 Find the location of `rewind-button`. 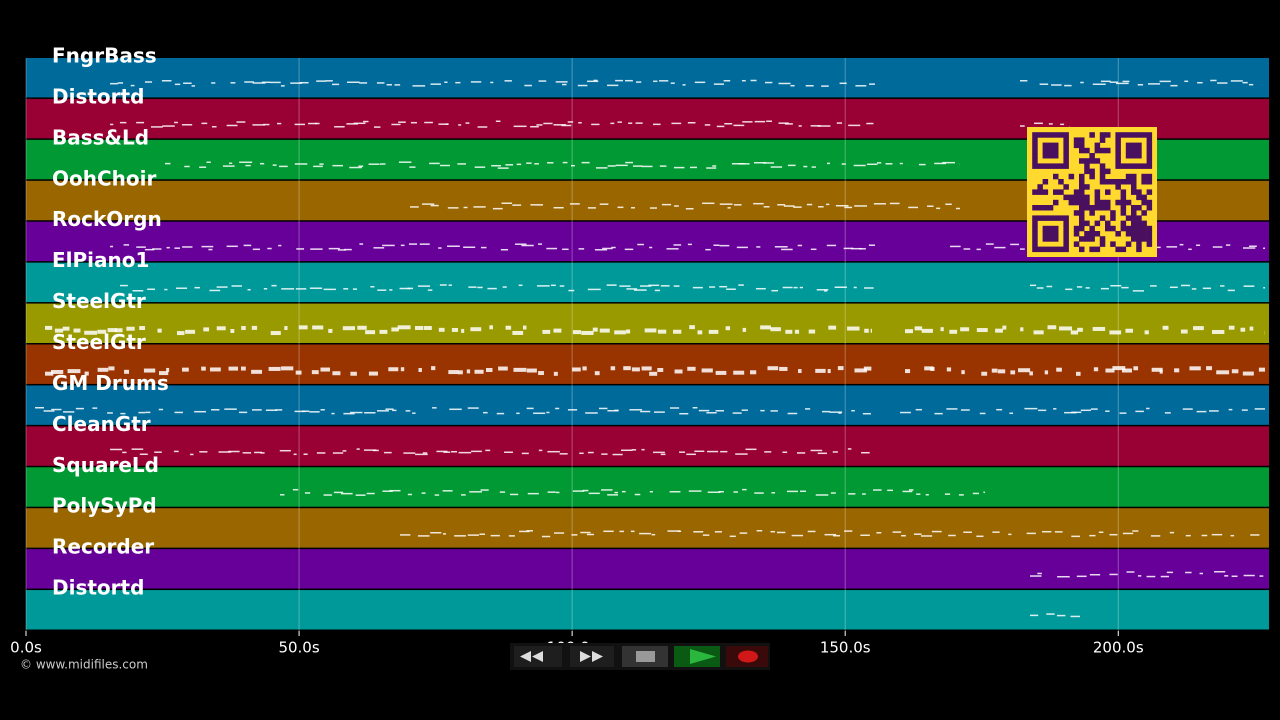

rewind-button is located at coordinates (538, 656).